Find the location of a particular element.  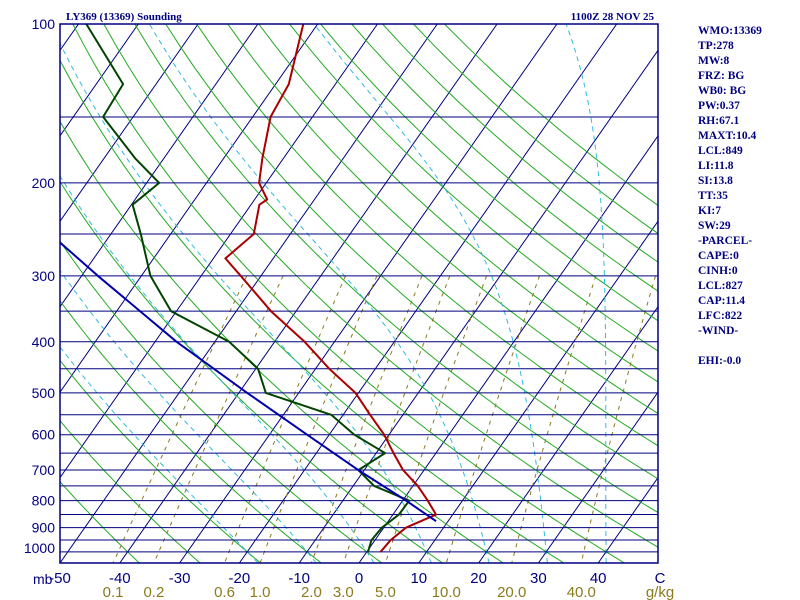

index-entry: TT:35 is located at coordinates (713, 196).